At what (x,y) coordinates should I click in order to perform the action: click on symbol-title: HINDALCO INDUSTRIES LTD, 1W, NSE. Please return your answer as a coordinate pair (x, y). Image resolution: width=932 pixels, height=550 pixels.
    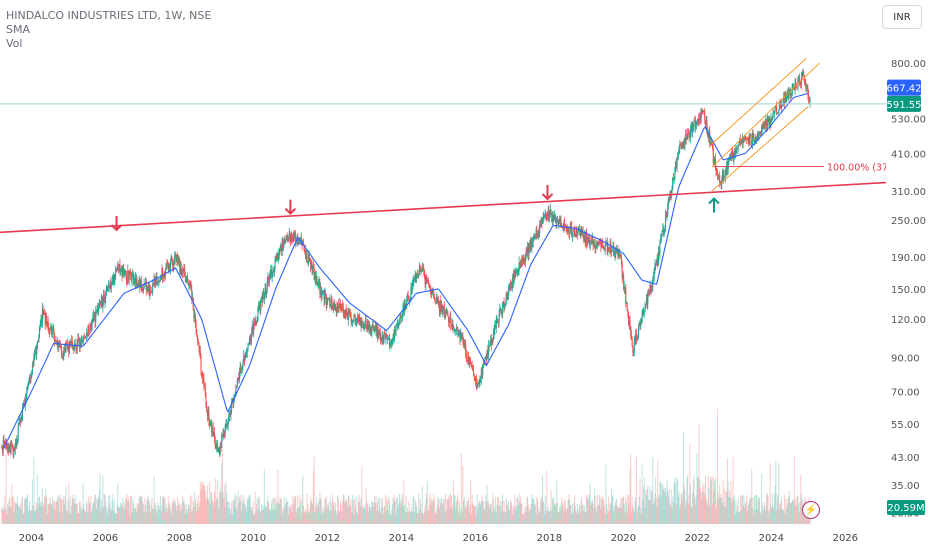
    Looking at the image, I should click on (109, 15).